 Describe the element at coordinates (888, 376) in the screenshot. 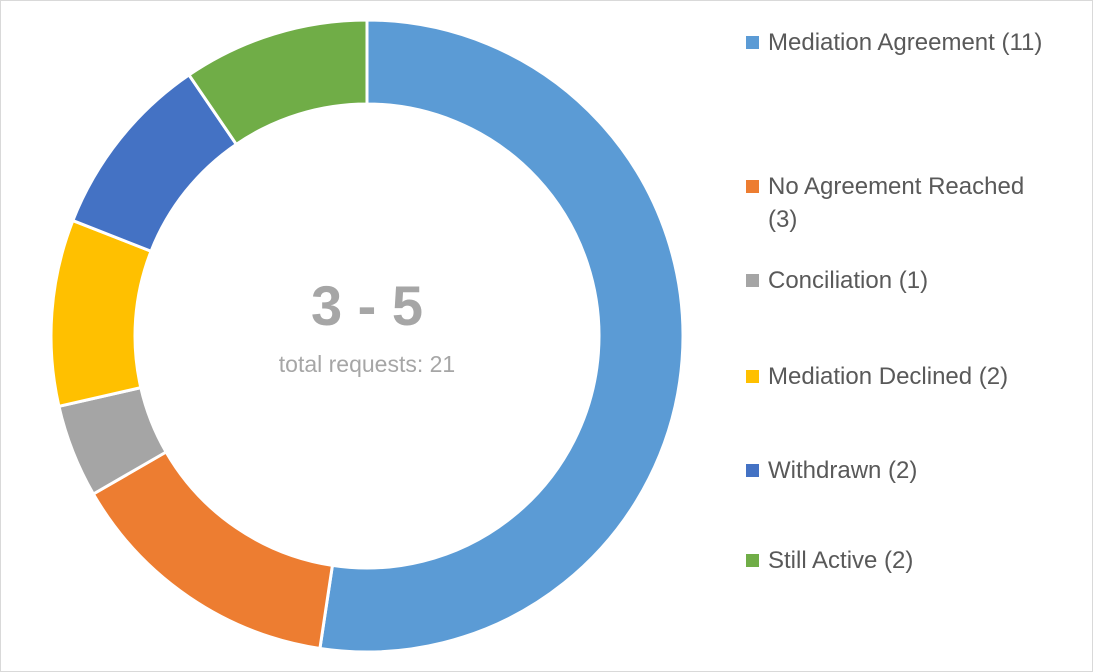

I see `legend-label: Mediation Declined (2)` at that location.